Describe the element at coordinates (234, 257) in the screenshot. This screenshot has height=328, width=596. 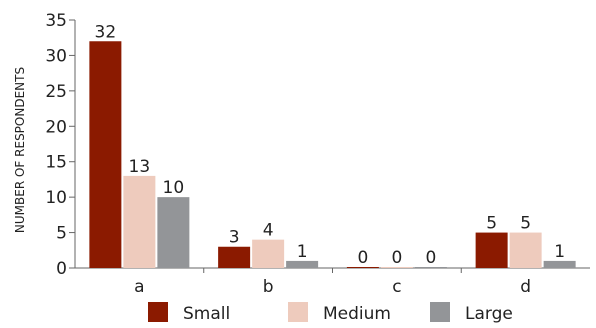
I see `bar-small-b` at that location.